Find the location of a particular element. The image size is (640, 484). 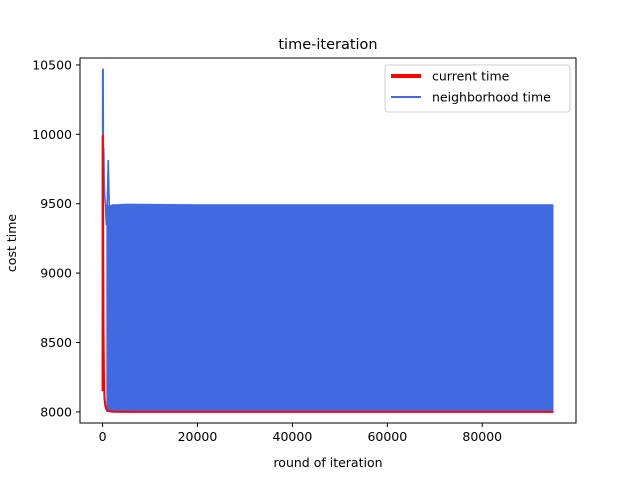

y-tick-label: 10000 is located at coordinates (52, 134).